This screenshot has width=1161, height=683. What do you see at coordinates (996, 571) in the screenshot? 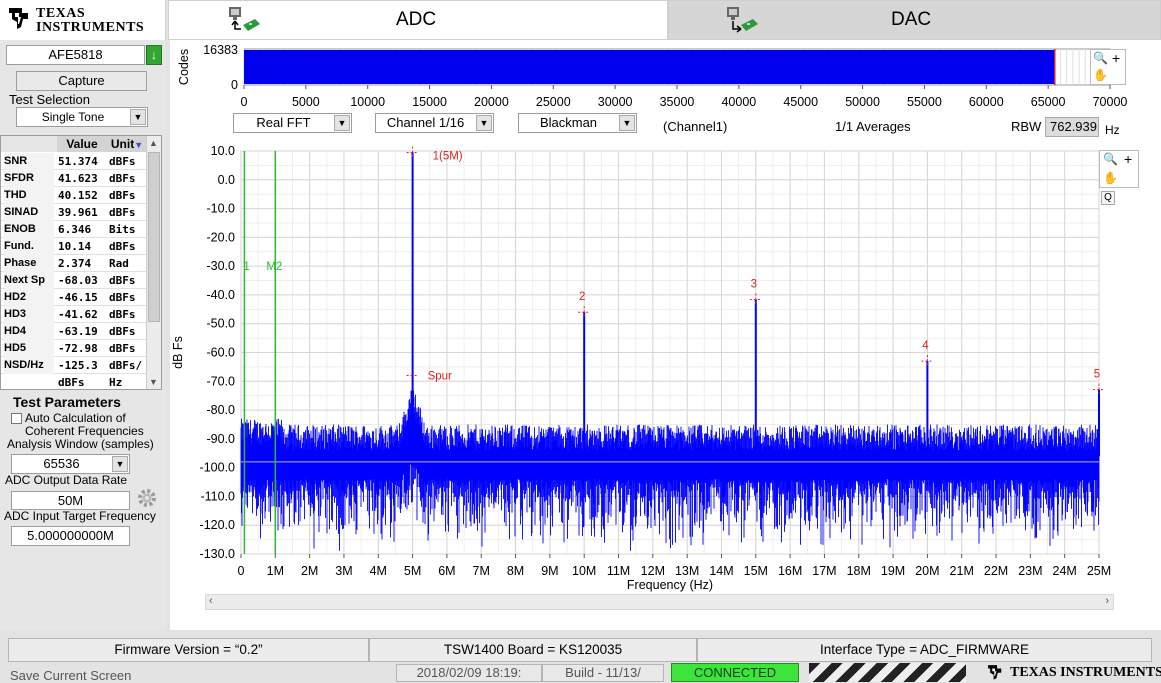
I see `fft-x-tick-label: 22M` at bounding box center [996, 571].